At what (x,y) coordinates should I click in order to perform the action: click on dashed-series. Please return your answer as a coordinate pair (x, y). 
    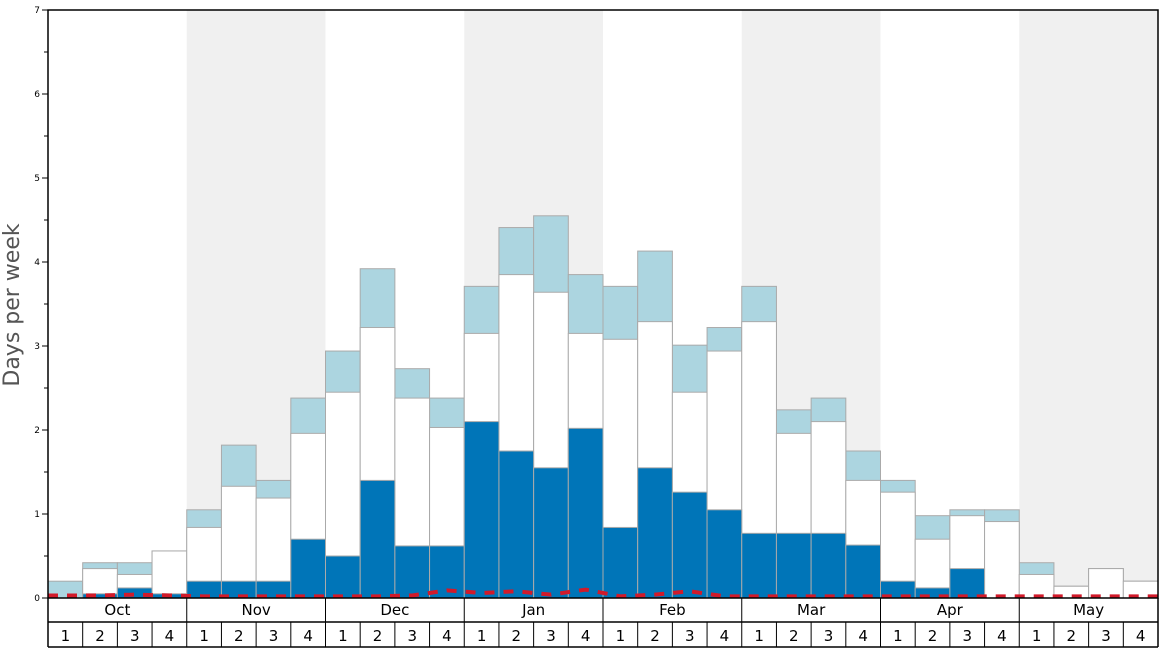
    Looking at the image, I should click on (603, 593).